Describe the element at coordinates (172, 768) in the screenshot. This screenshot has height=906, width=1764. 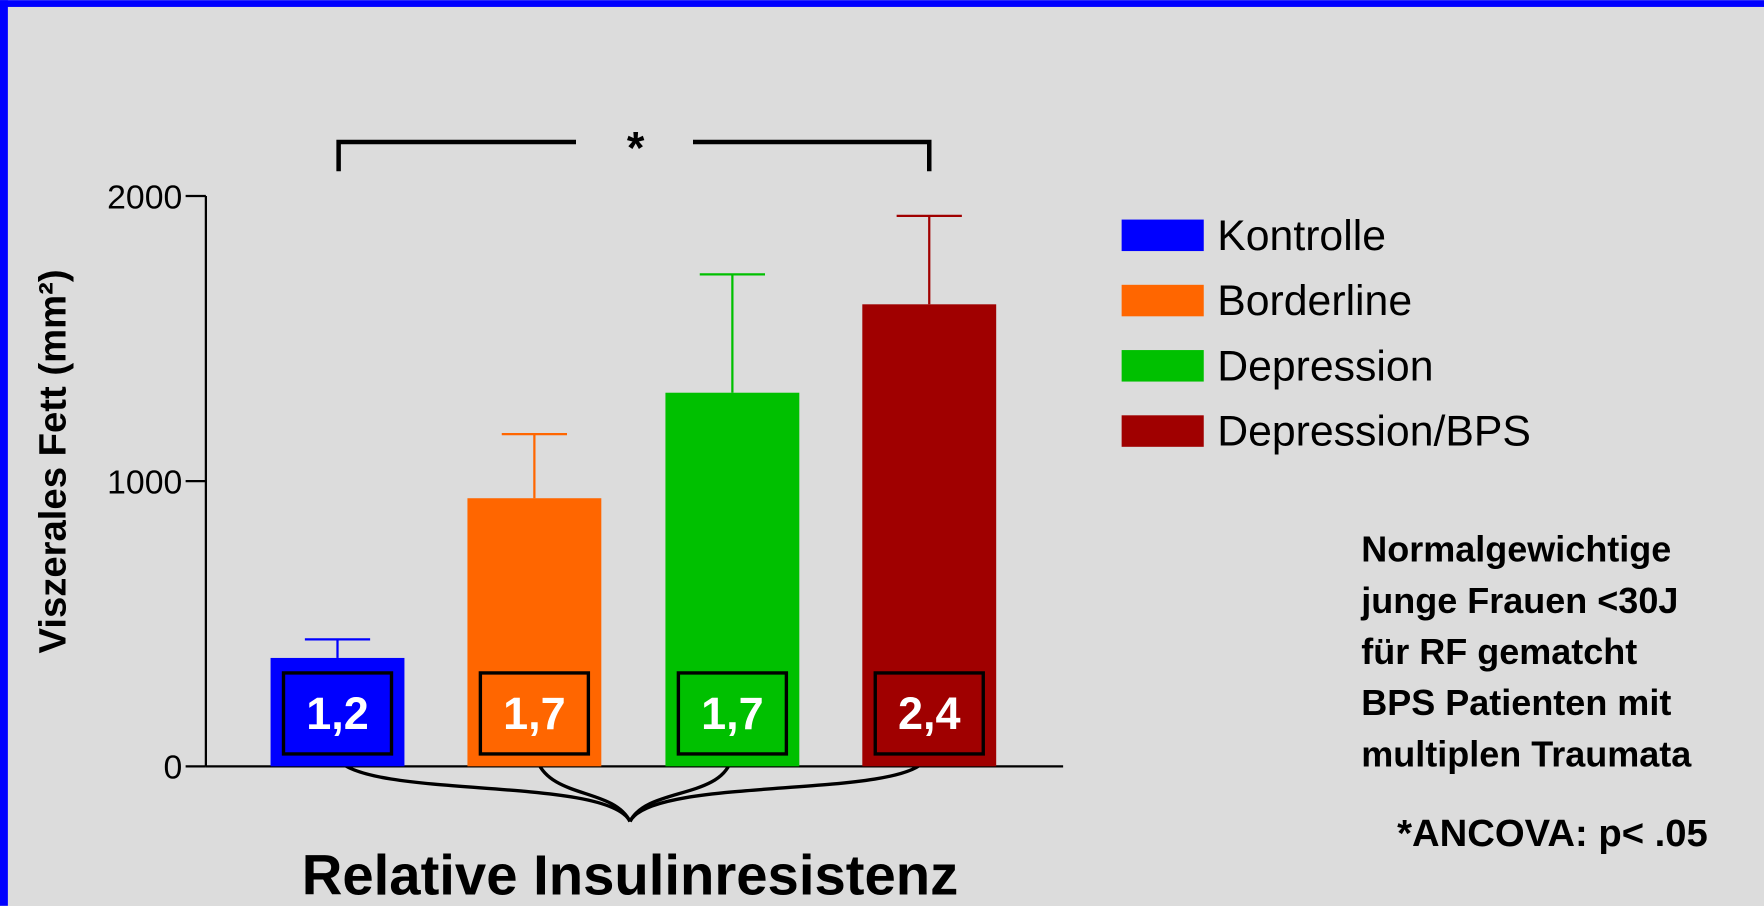
I see `y-tick-label: 0` at that location.